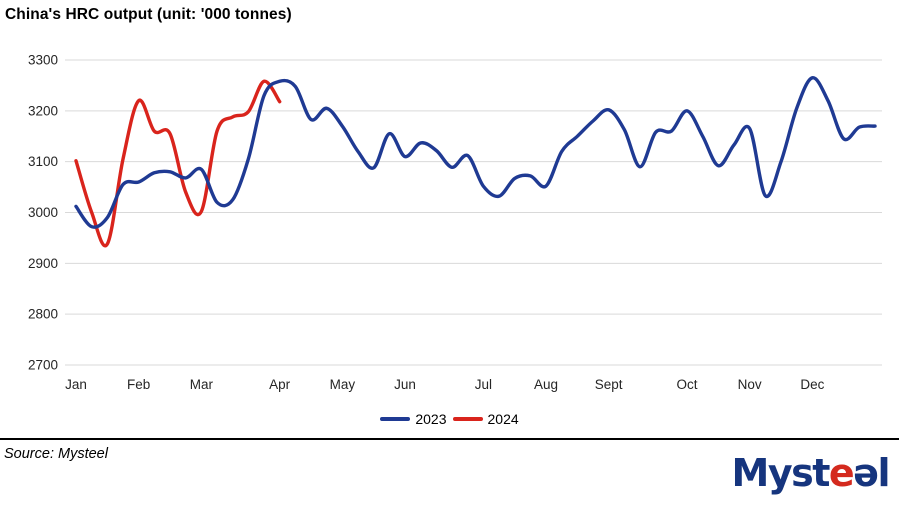 The width and height of the screenshot is (899, 506). I want to click on legend-swatch-2023, so click(395, 419).